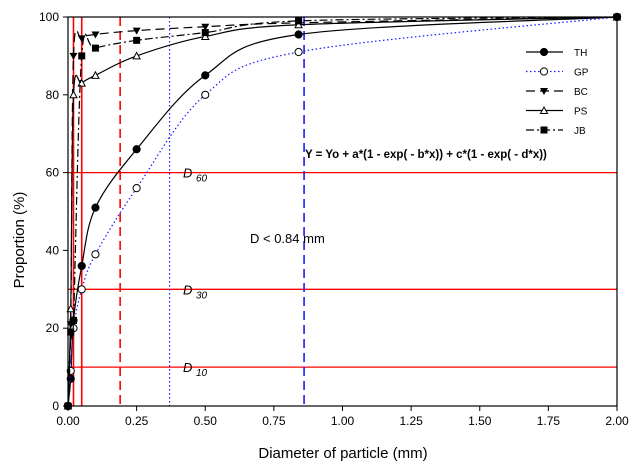 This screenshot has width=633, height=466. Describe the element at coordinates (480, 421) in the screenshot. I see `x-tick-label-6: 1.50` at that location.